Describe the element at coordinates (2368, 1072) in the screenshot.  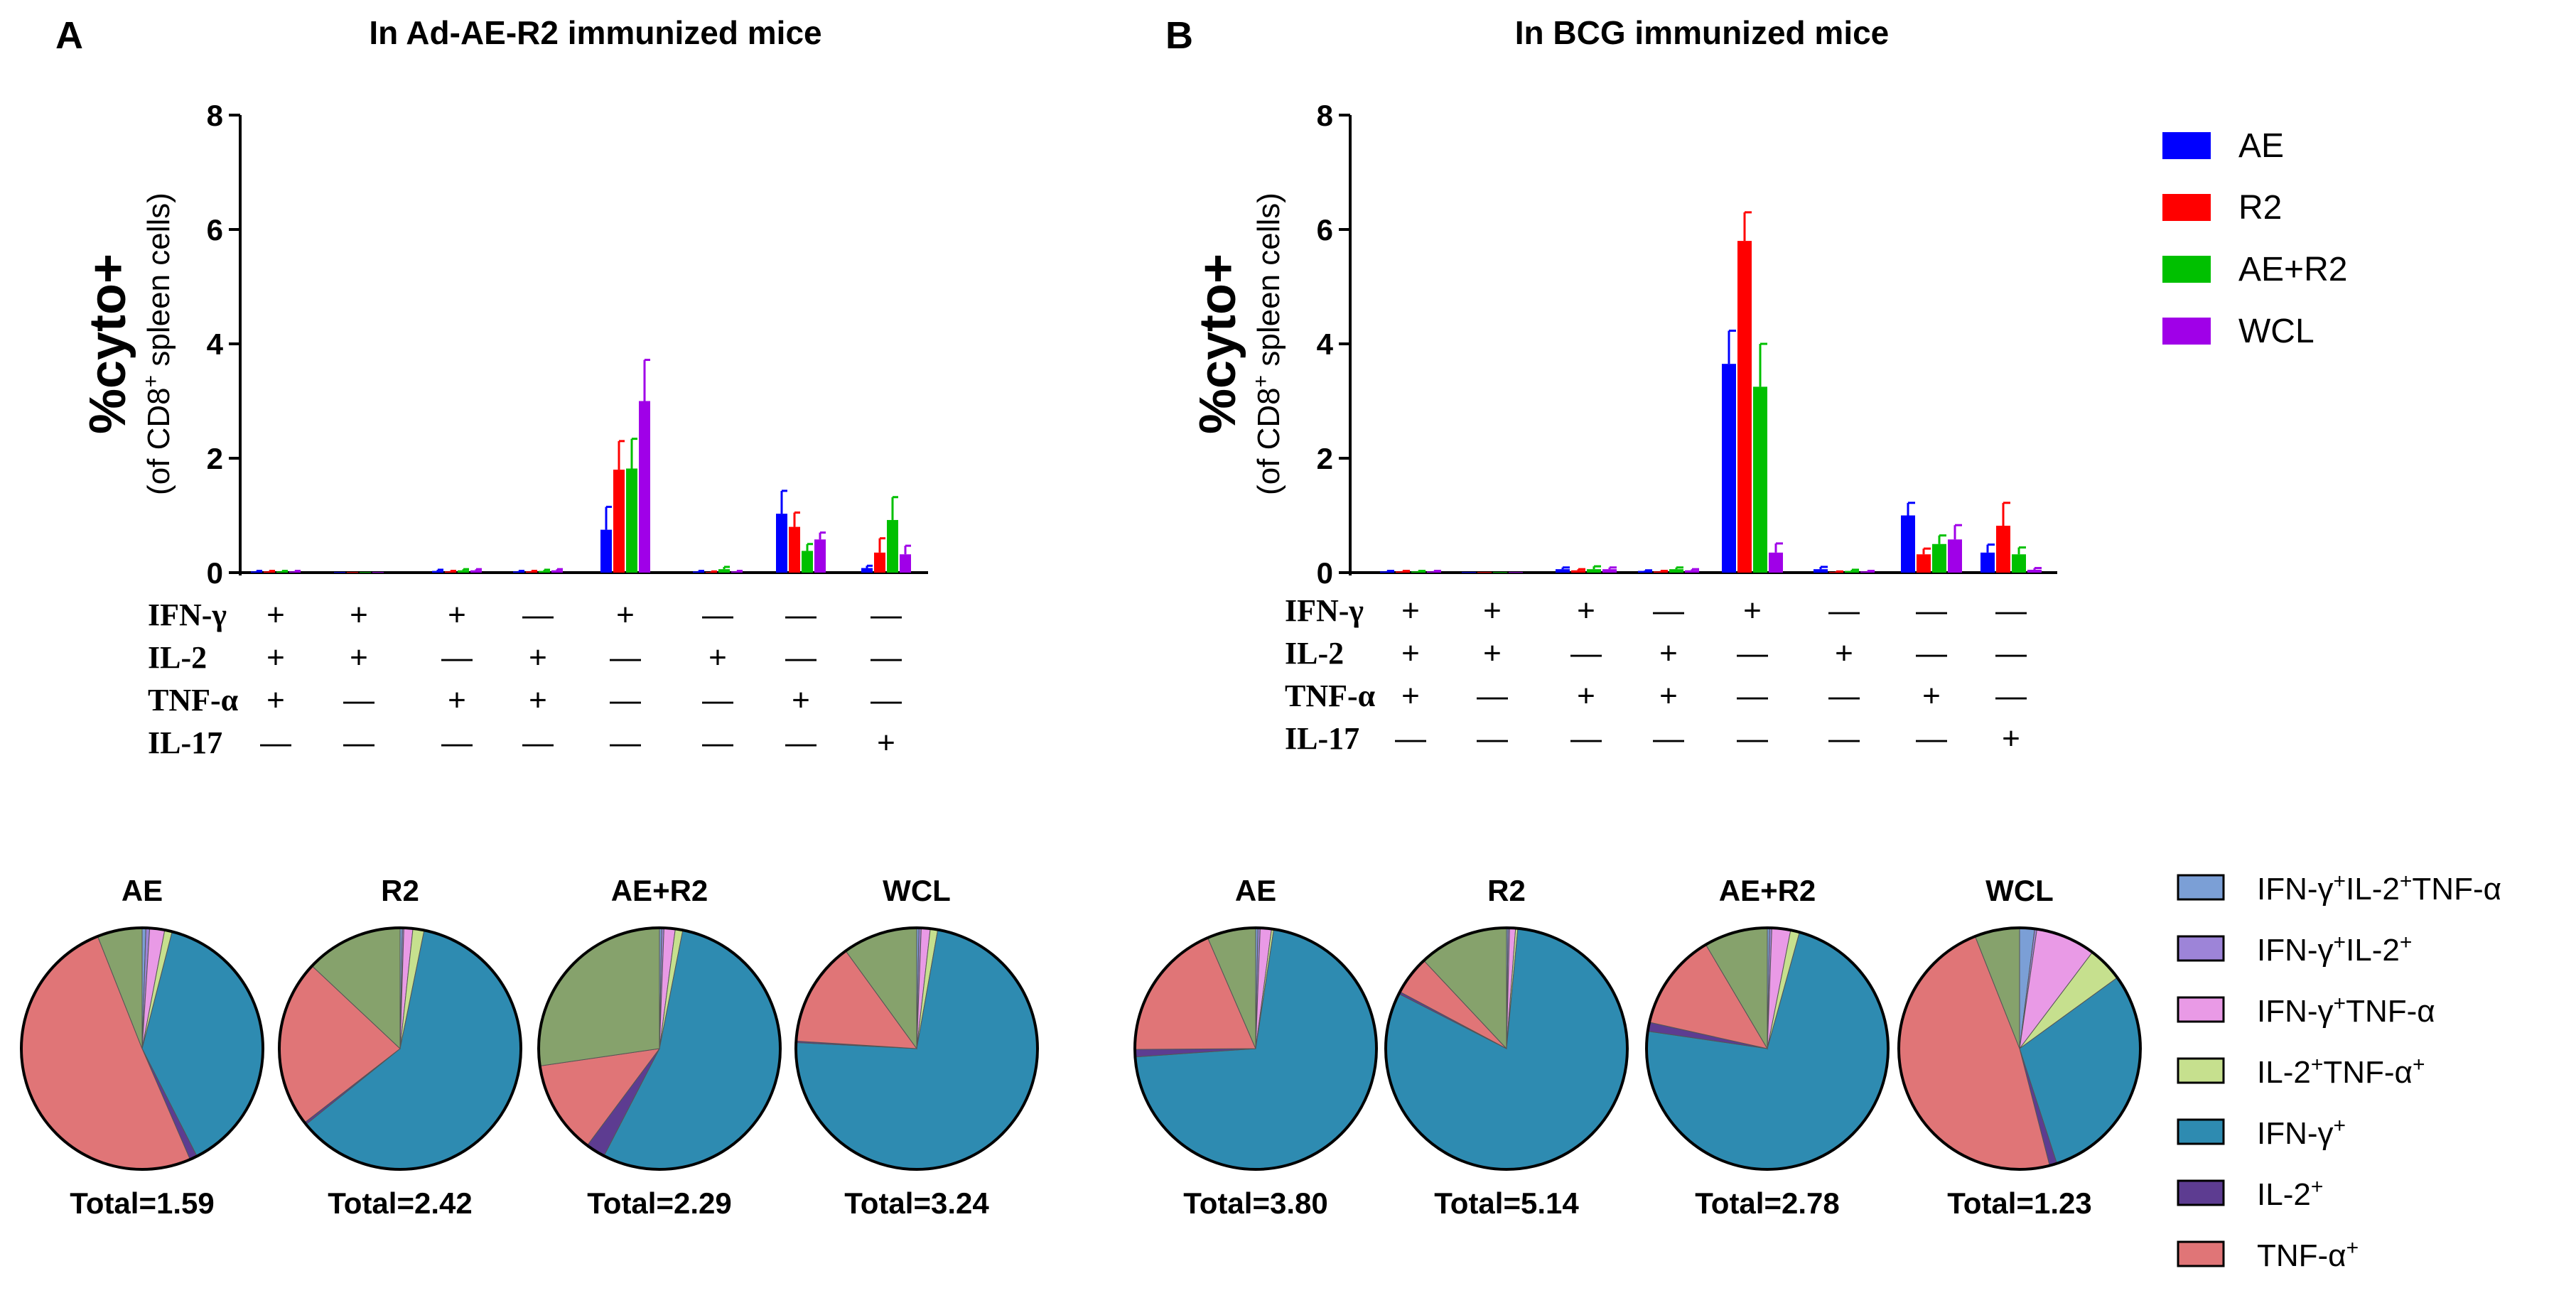
I see `label-text: TNF-α` at that location.